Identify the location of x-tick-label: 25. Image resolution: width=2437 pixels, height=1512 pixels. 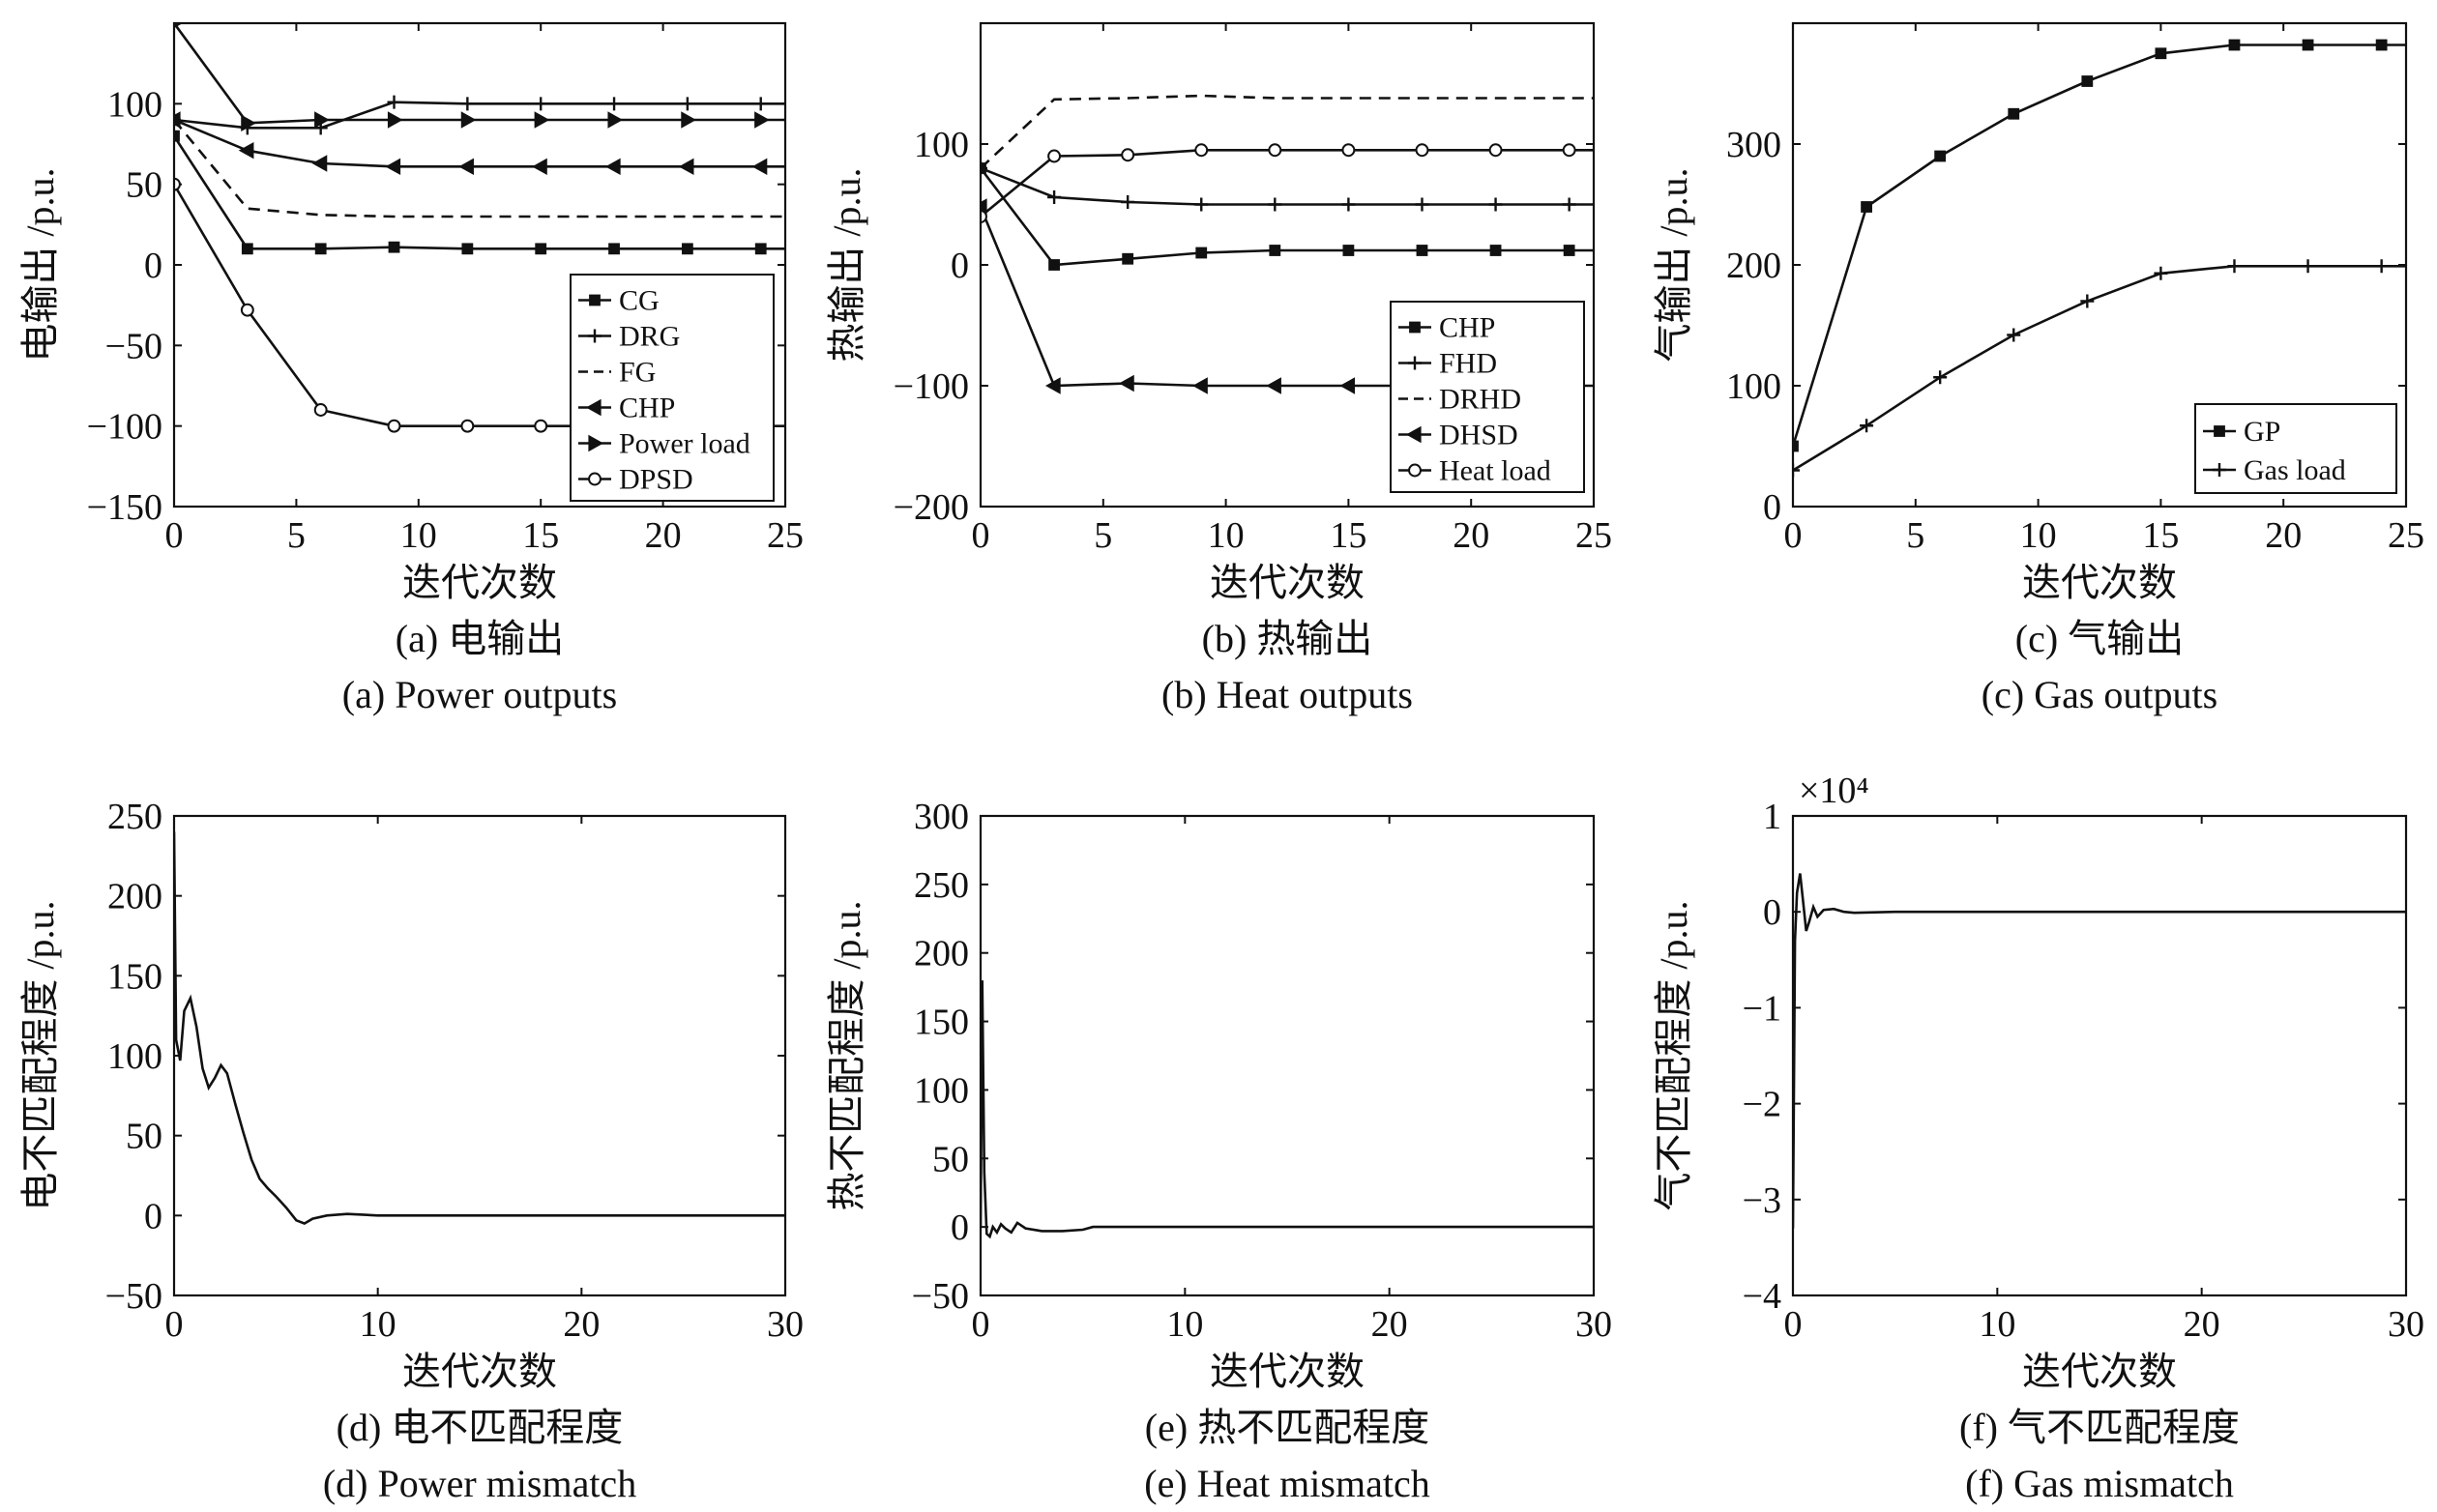
(785, 535).